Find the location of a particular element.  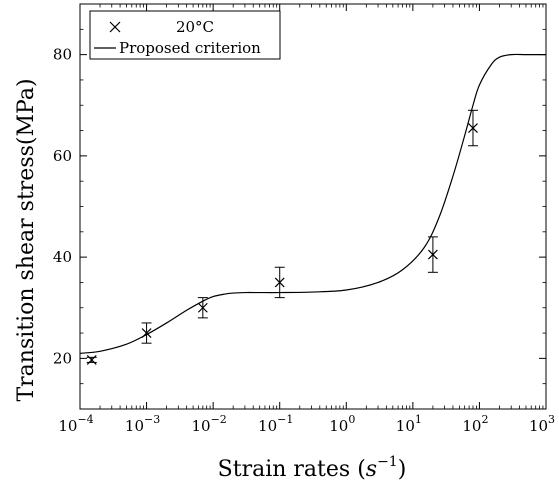

x-tick-label: 10² is located at coordinates (475, 424).